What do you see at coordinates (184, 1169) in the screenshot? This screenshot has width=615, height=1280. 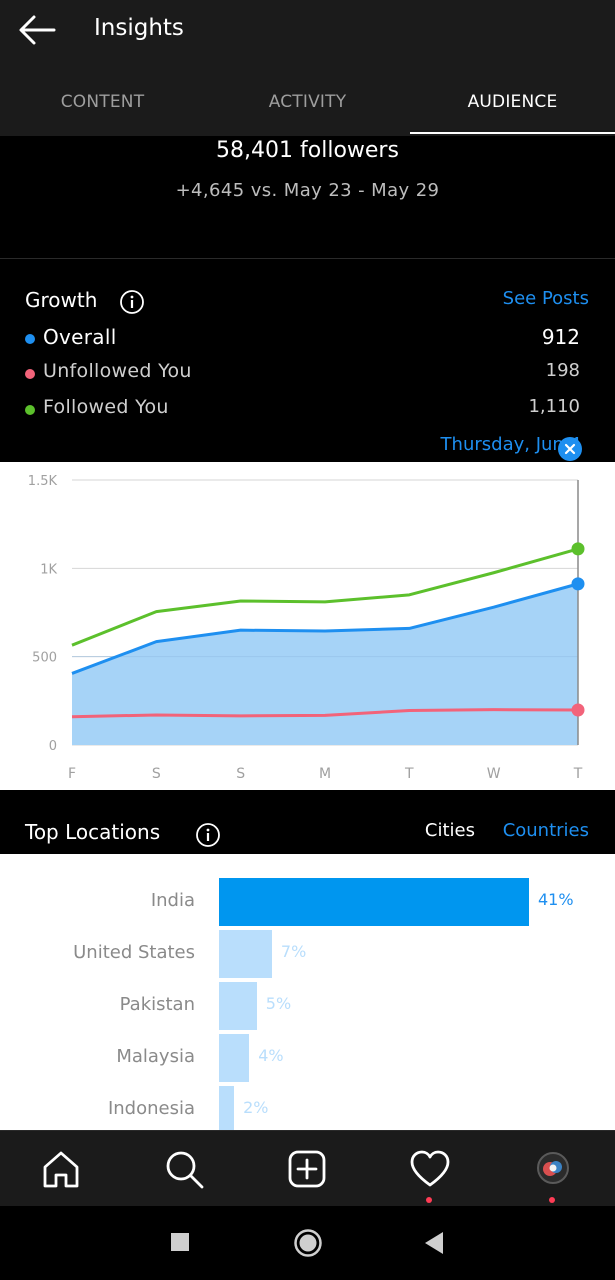 I see `search-icon` at bounding box center [184, 1169].